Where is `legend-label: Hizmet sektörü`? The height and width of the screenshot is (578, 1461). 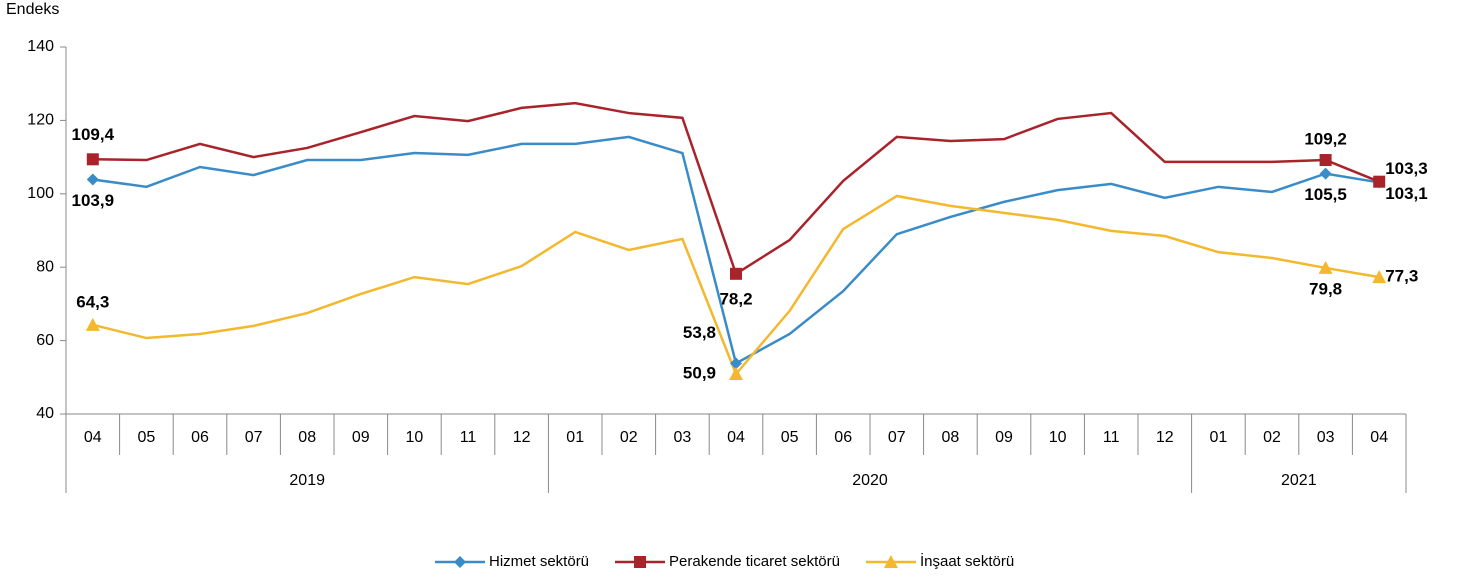
legend-label: Hizmet sektörü is located at coordinates (539, 561).